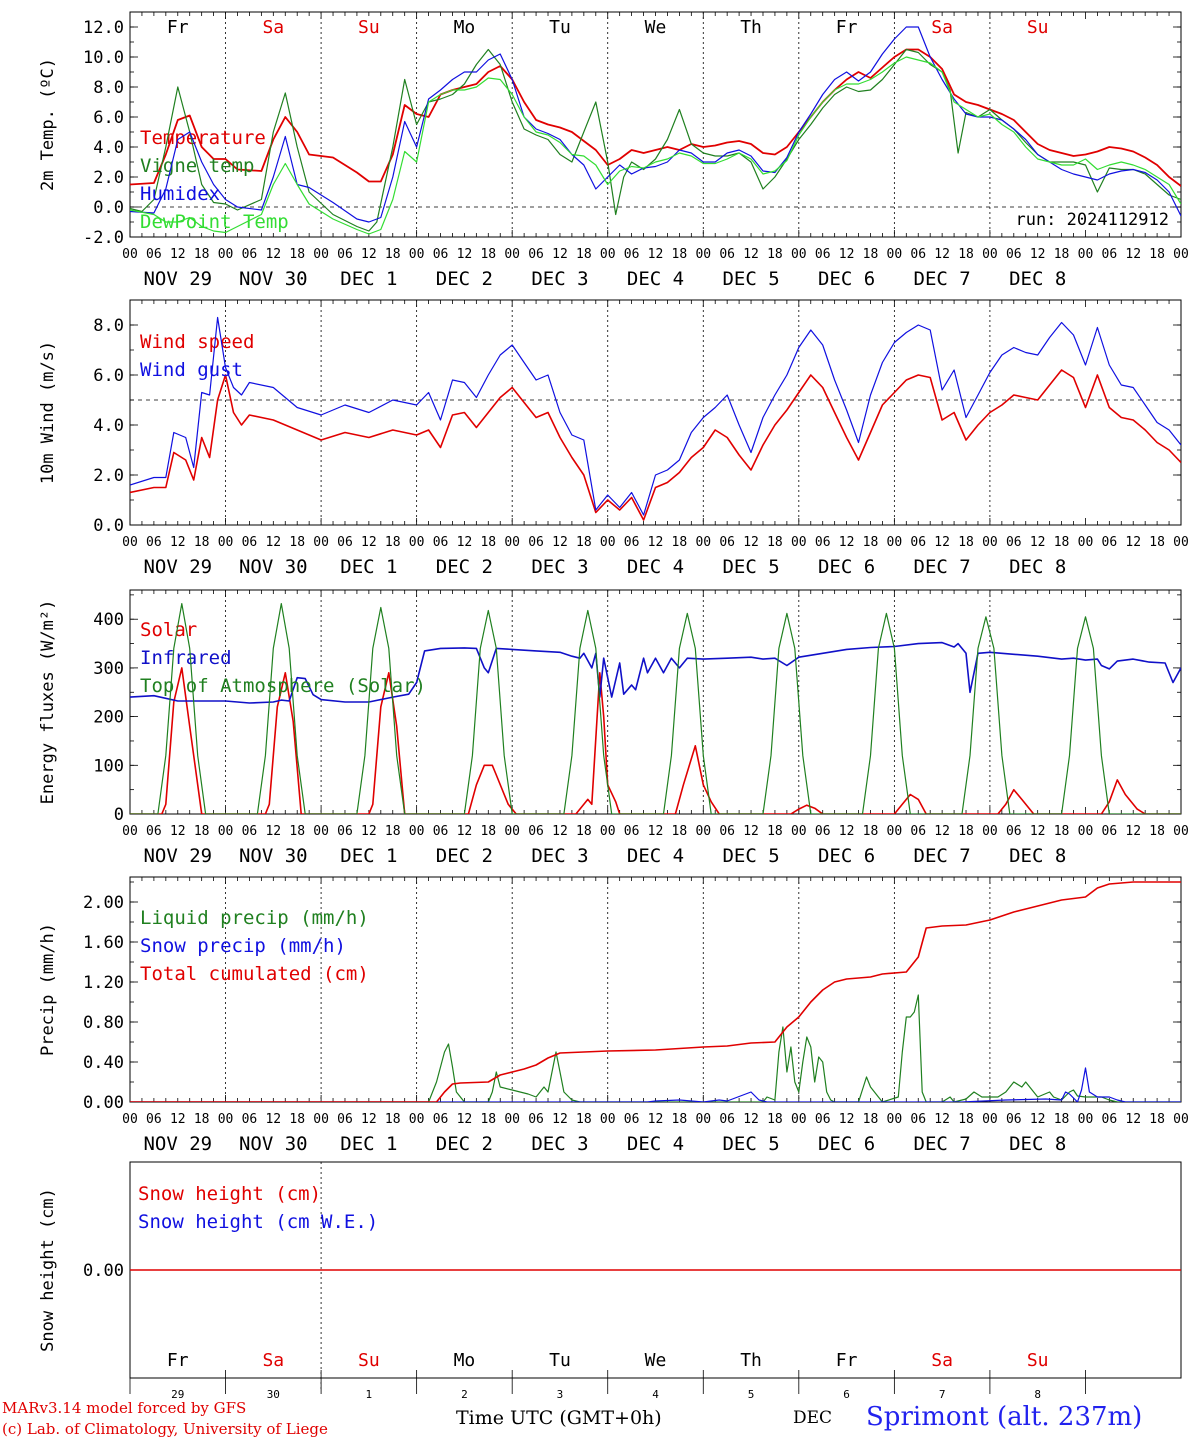 The height and width of the screenshot is (1444, 1194). Describe the element at coordinates (108, 148) in the screenshot. I see `y-tick-label: 4.0` at that location.